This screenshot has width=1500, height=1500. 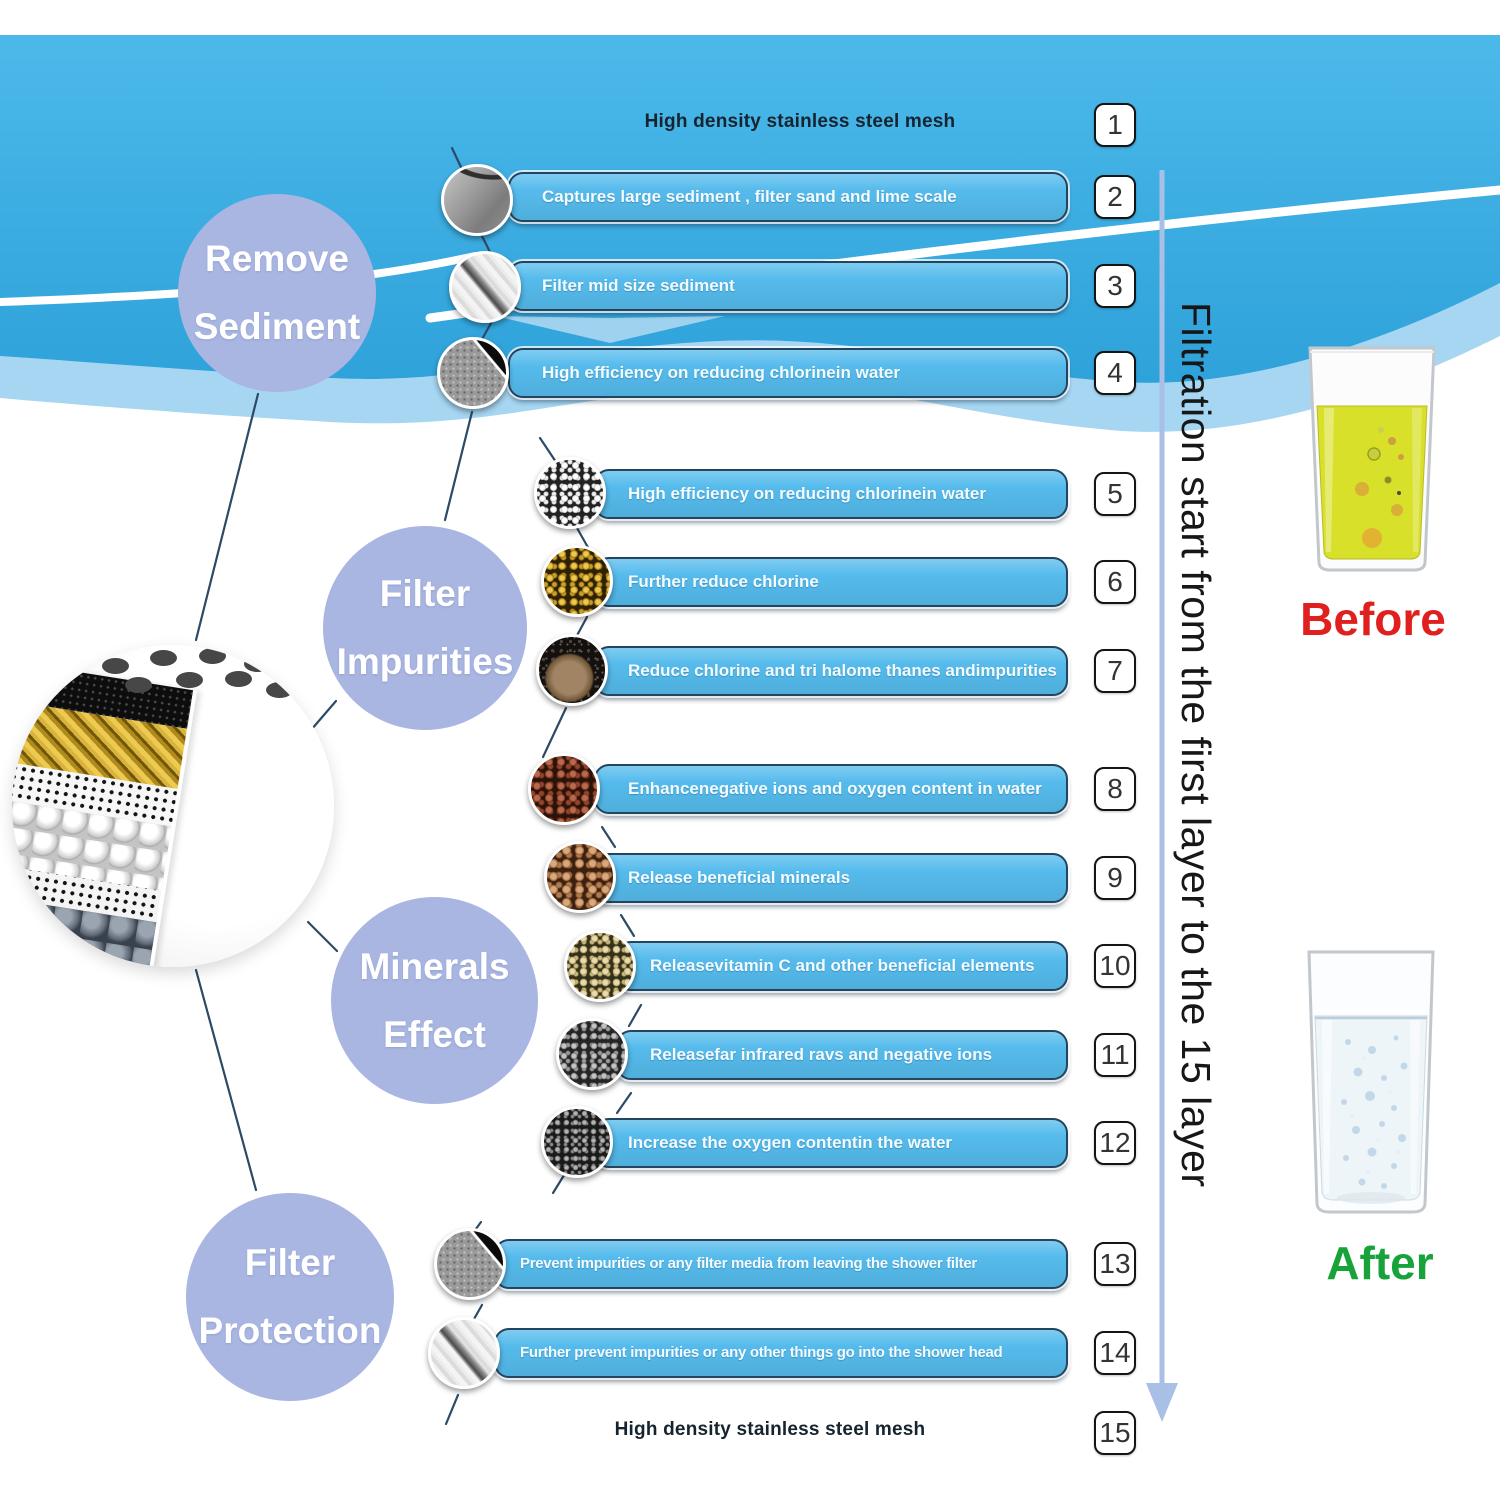 I want to click on activated-carbon-icon, so click(x=572, y=670).